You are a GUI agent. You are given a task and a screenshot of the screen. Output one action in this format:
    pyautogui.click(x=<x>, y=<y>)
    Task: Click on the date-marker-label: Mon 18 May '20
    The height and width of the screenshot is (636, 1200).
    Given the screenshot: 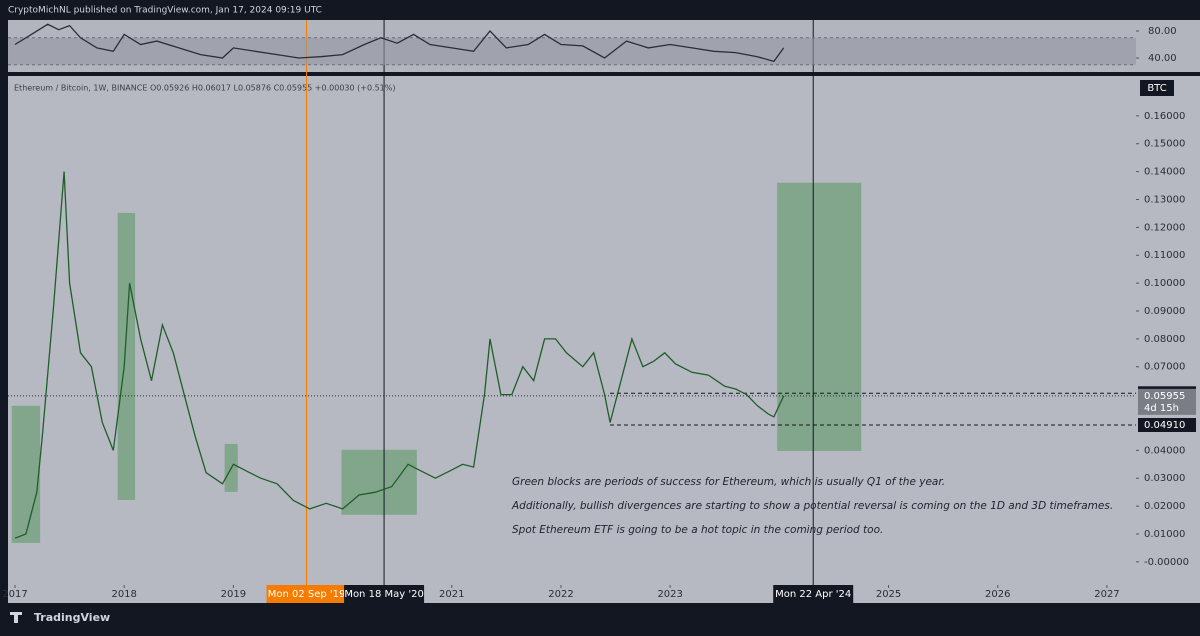 What is the action you would take?
    pyautogui.click(x=384, y=594)
    